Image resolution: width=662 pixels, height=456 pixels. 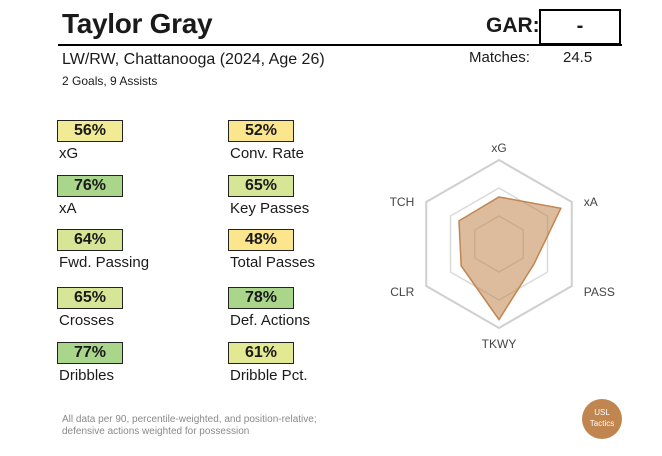 I want to click on metric-label: Dribble Pct., so click(x=269, y=375).